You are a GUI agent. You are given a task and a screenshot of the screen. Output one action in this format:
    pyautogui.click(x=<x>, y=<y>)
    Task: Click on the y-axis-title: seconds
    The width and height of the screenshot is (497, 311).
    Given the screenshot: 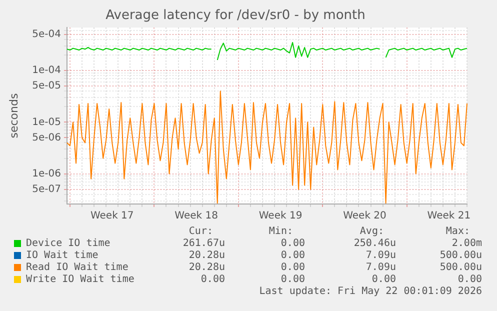 What is the action you would take?
    pyautogui.click(x=13, y=115)
    